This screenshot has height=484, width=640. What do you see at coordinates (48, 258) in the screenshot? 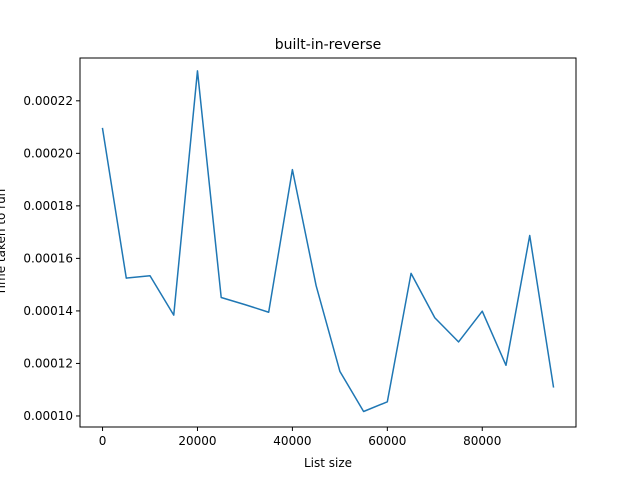
I see `y-tick-label: 0.00016` at bounding box center [48, 258].